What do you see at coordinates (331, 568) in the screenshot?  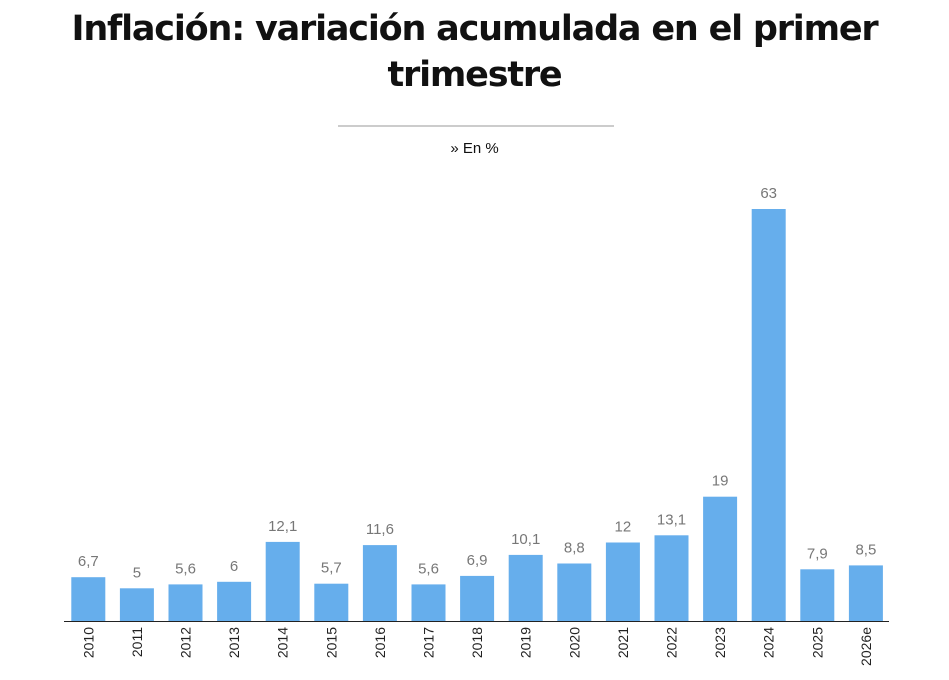 I see `value-label-2015: 5,7` at bounding box center [331, 568].